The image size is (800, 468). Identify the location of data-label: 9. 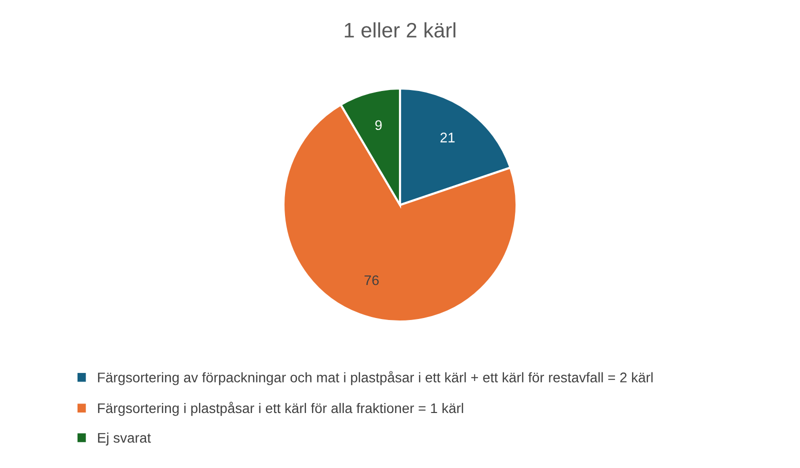
(378, 125).